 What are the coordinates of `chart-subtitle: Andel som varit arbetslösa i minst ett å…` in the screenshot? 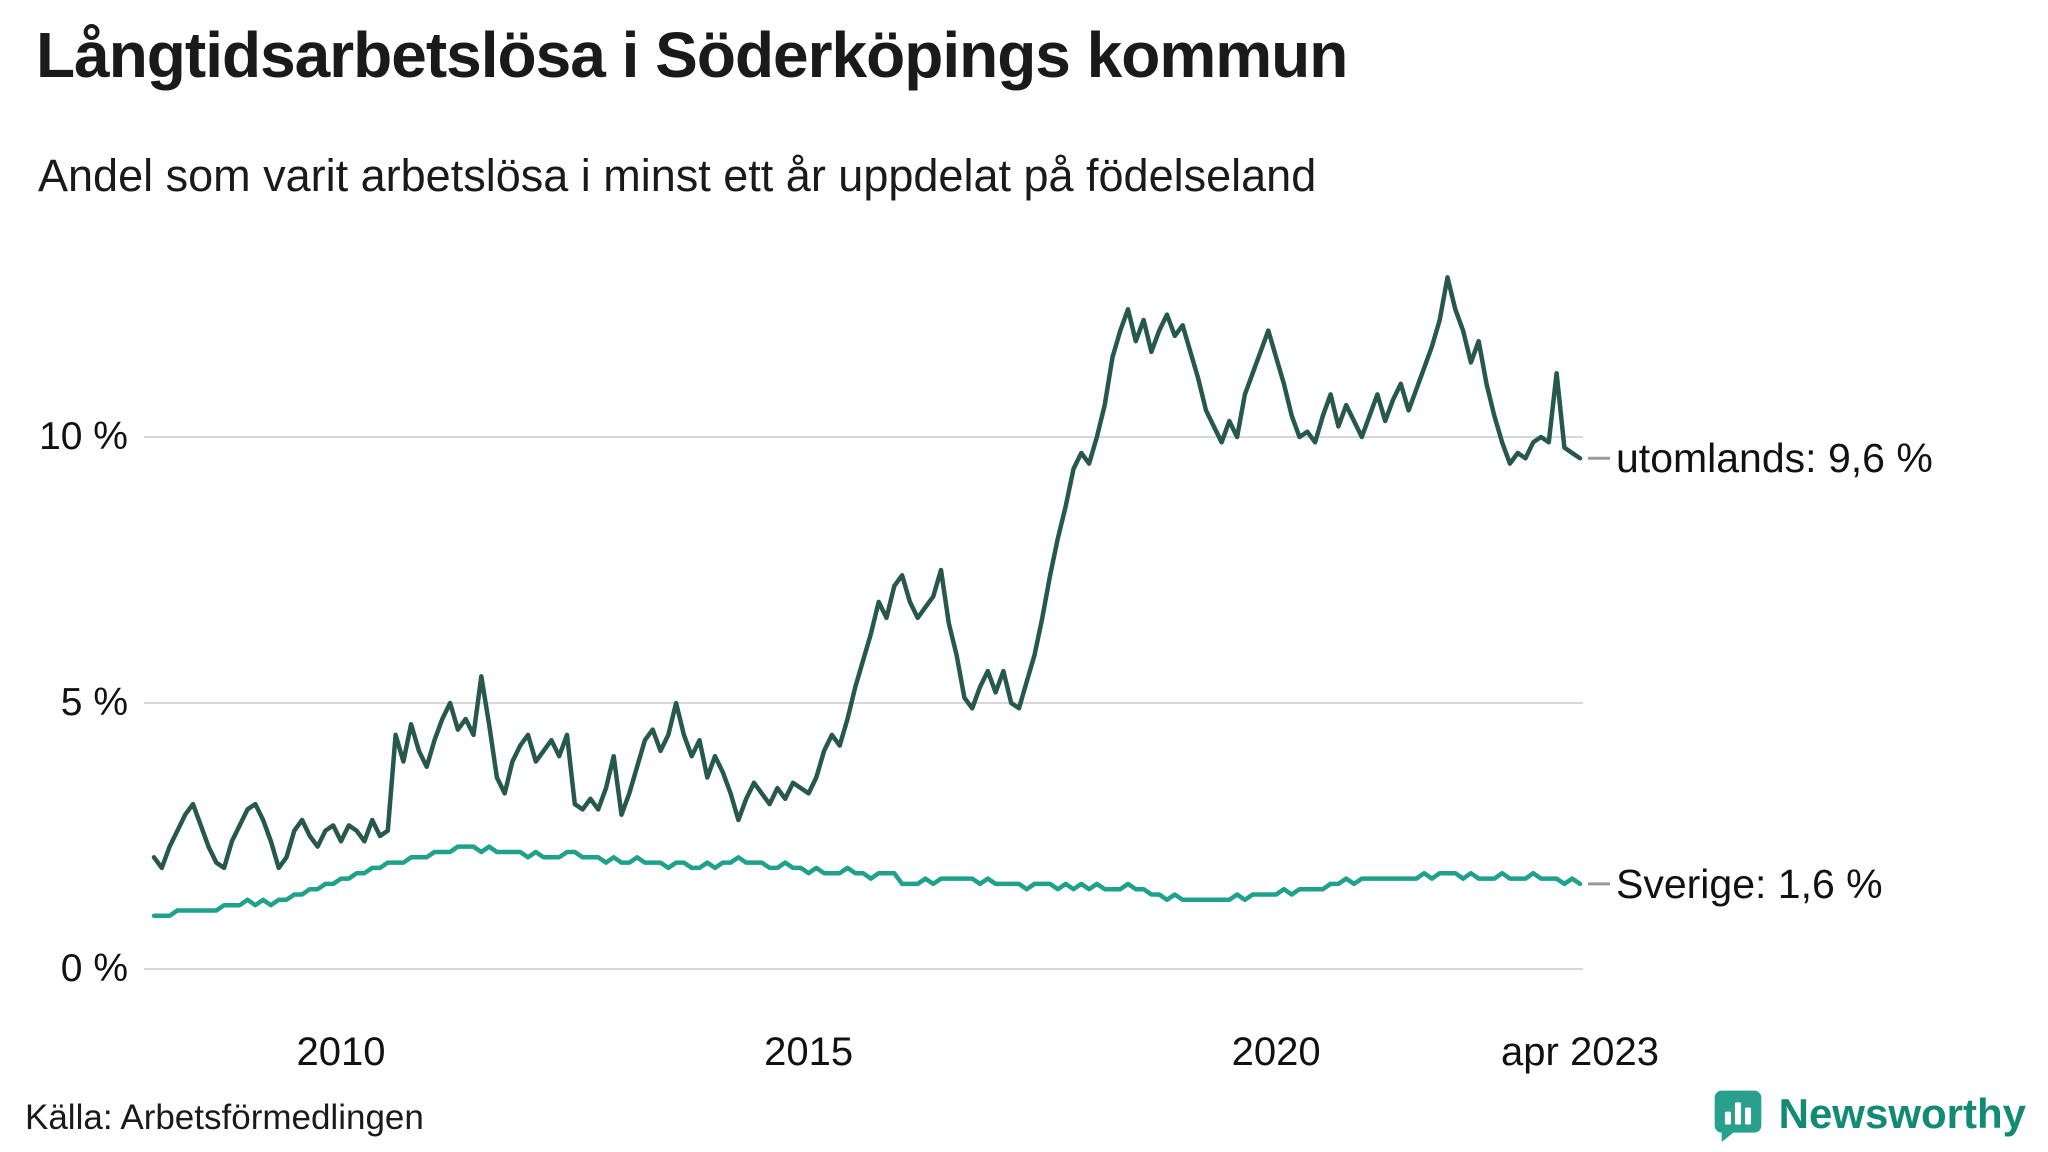 It's located at (677, 175).